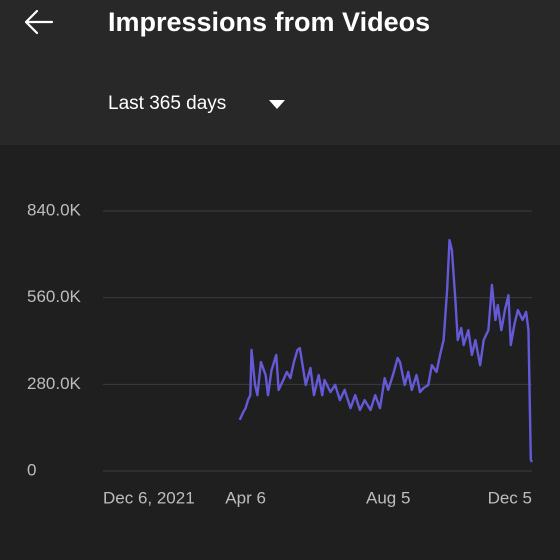 Image resolution: width=560 pixels, height=560 pixels. Describe the element at coordinates (510, 497) in the screenshot. I see `x-tick-label: Dec 5` at that location.